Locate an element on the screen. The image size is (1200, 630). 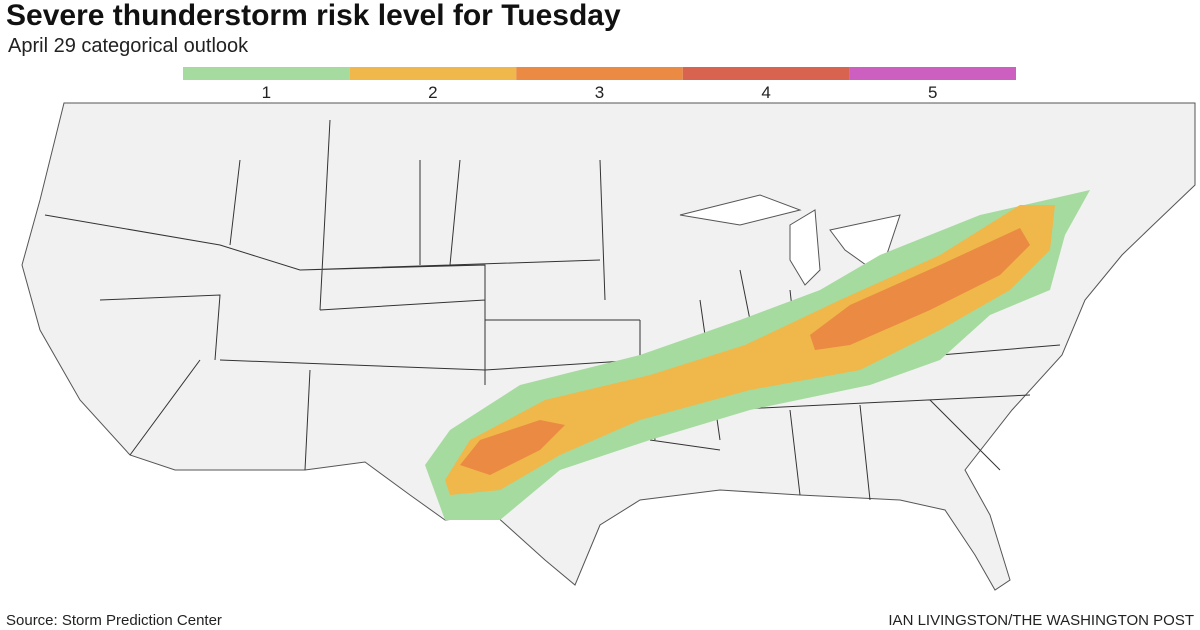
legend-label: 1 is located at coordinates (266, 92).